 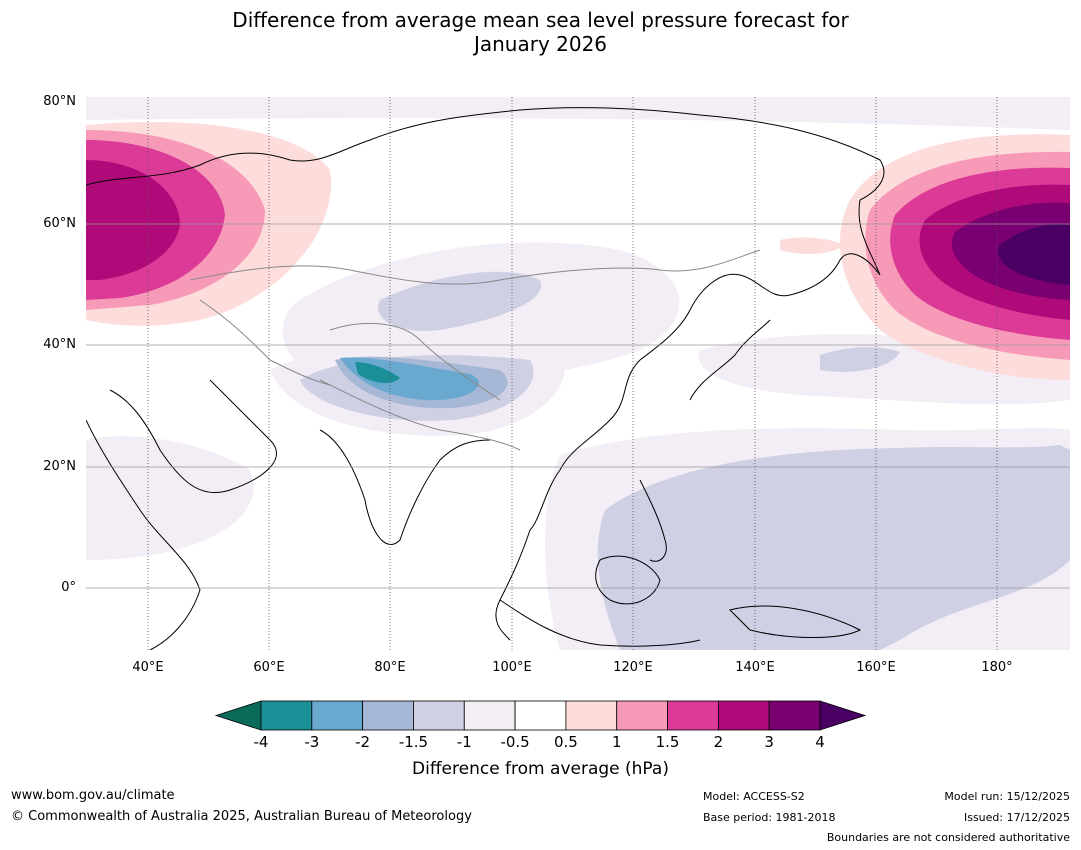 What do you see at coordinates (578, 113) in the screenshot?
I see `anomaly-region-arctic-light` at bounding box center [578, 113].